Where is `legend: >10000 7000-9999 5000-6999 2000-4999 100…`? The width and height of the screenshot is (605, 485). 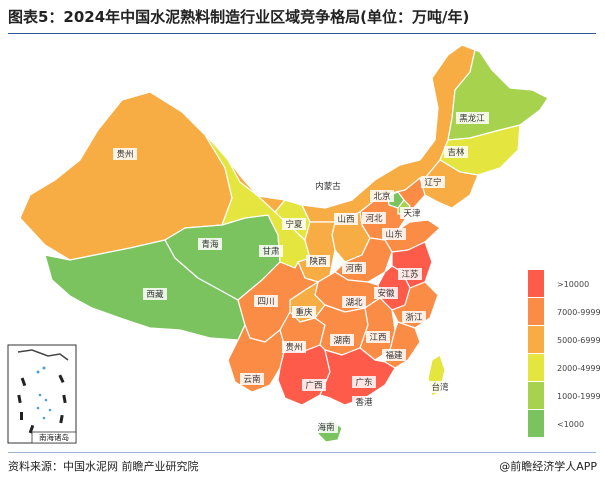
legend: >10000 7000-9999 5000-6999 2000-4999 100… is located at coordinates (564, 353).